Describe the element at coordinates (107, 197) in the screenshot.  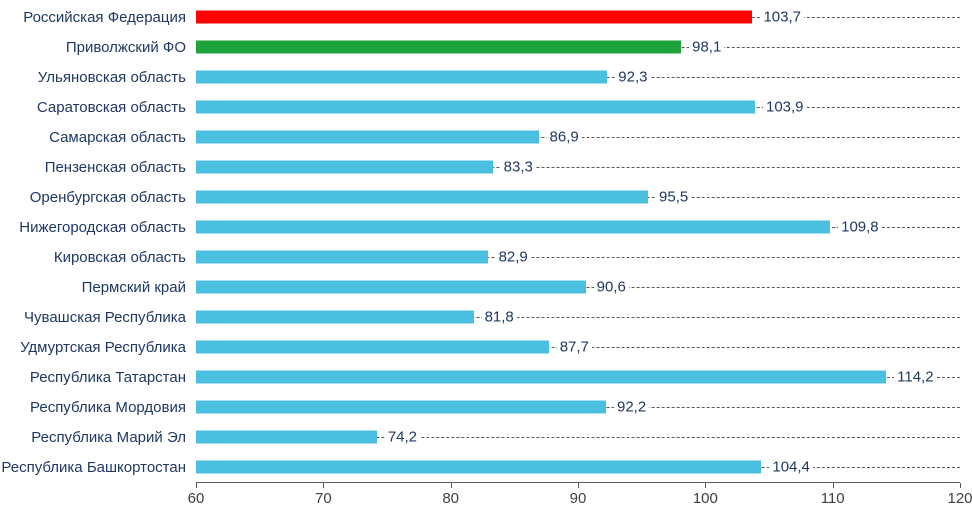
I see `category-label: Оренбургская область` at that location.